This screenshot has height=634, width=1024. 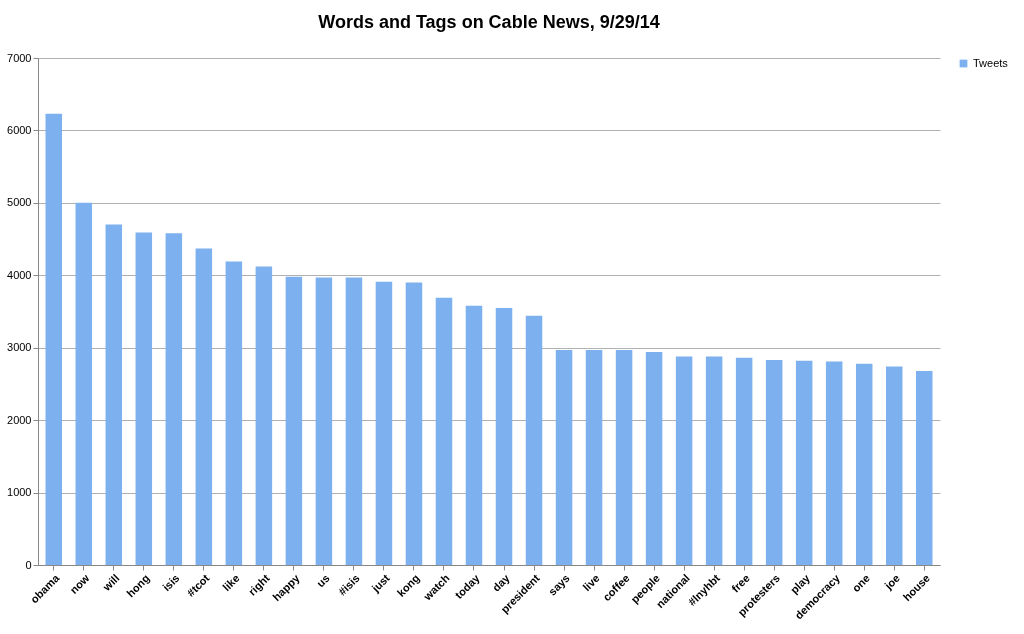 I want to click on x-tick-label: will, so click(x=110, y=582).